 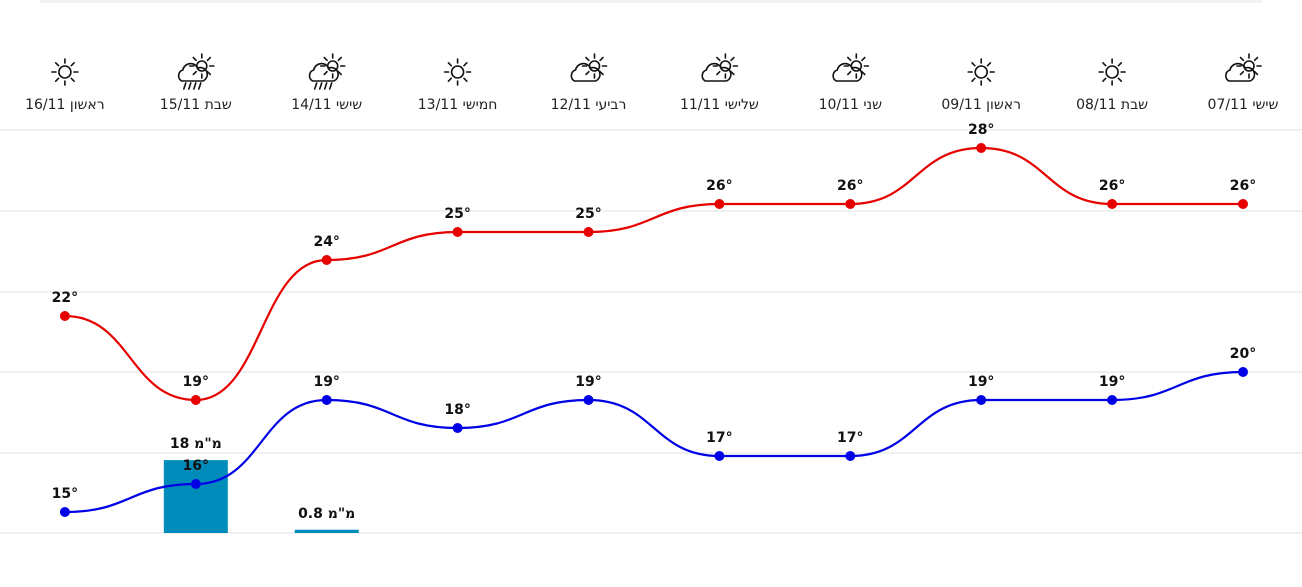 What do you see at coordinates (981, 105) in the screenshot?
I see `day-label: ראשון 09/11` at bounding box center [981, 105].